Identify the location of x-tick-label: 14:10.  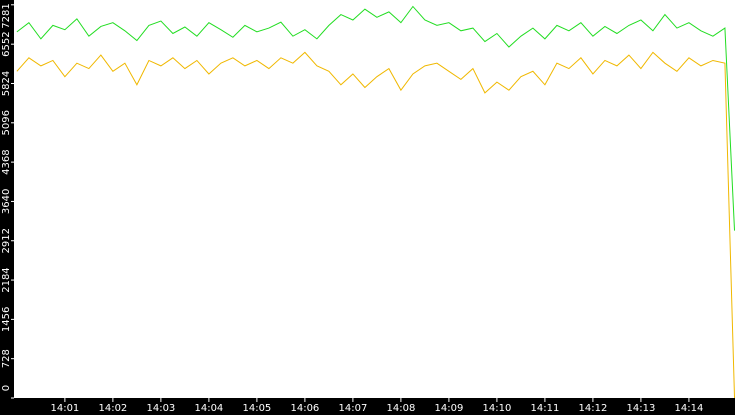
(496, 408).